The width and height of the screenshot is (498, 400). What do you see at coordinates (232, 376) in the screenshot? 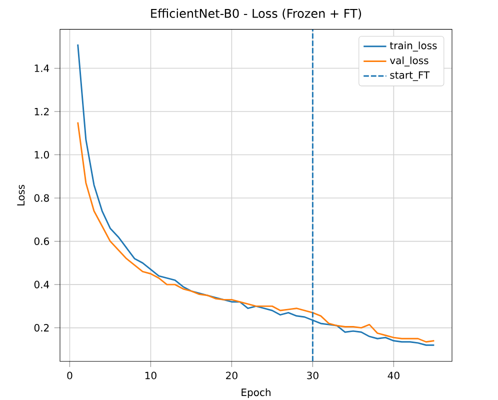
I see `x-tick-label: 20` at bounding box center [232, 376].